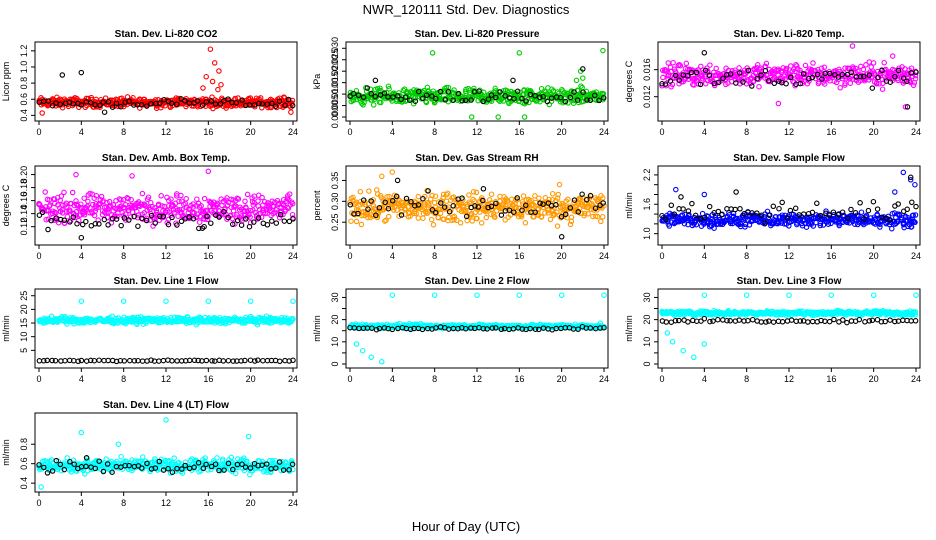  What do you see at coordinates (24, 227) in the screenshot?
I see `y-tick-label: 0.12` at bounding box center [24, 227].